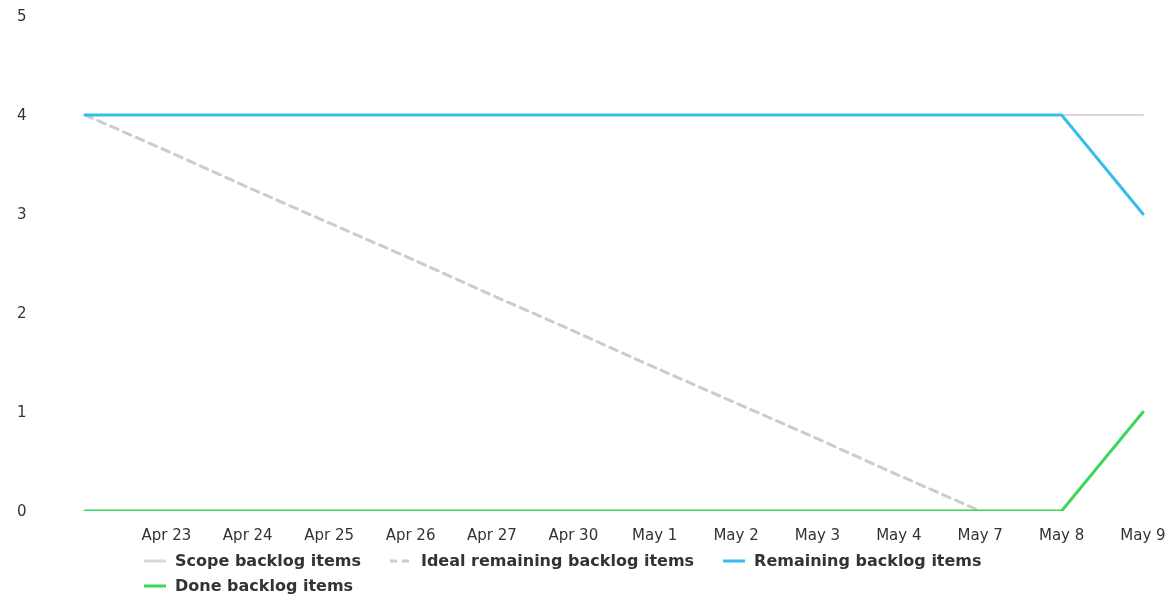  Describe the element at coordinates (410, 534) in the screenshot. I see `x-tick-label: Apr 26` at that location.